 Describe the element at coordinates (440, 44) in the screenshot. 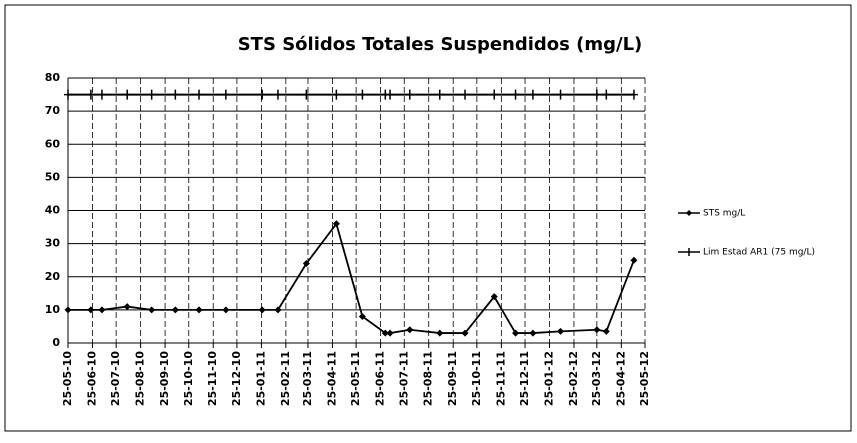

I see `chart-title: STS Sólidos Totales Suspendidos (mg/L)` at that location.